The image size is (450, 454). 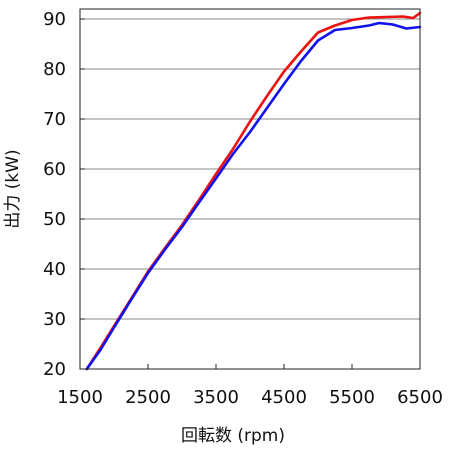 I want to click on y-axis-title: 出力 (kW), so click(x=13, y=188).